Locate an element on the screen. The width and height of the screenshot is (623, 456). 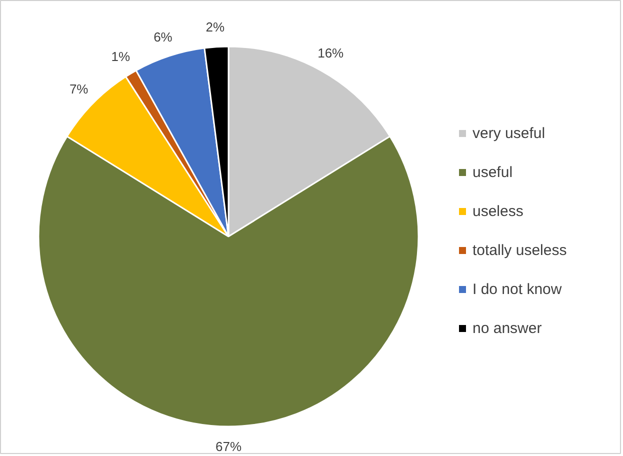
data-label: 67% is located at coordinates (228, 446).